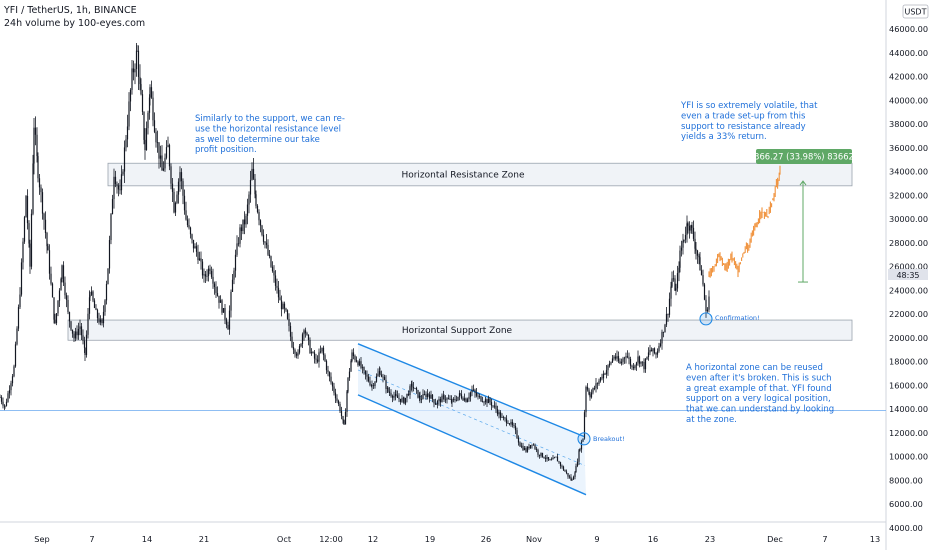 Image resolution: width=932 pixels, height=550 pixels. What do you see at coordinates (804, 156) in the screenshot?
I see `measure-badge` at bounding box center [804, 156].